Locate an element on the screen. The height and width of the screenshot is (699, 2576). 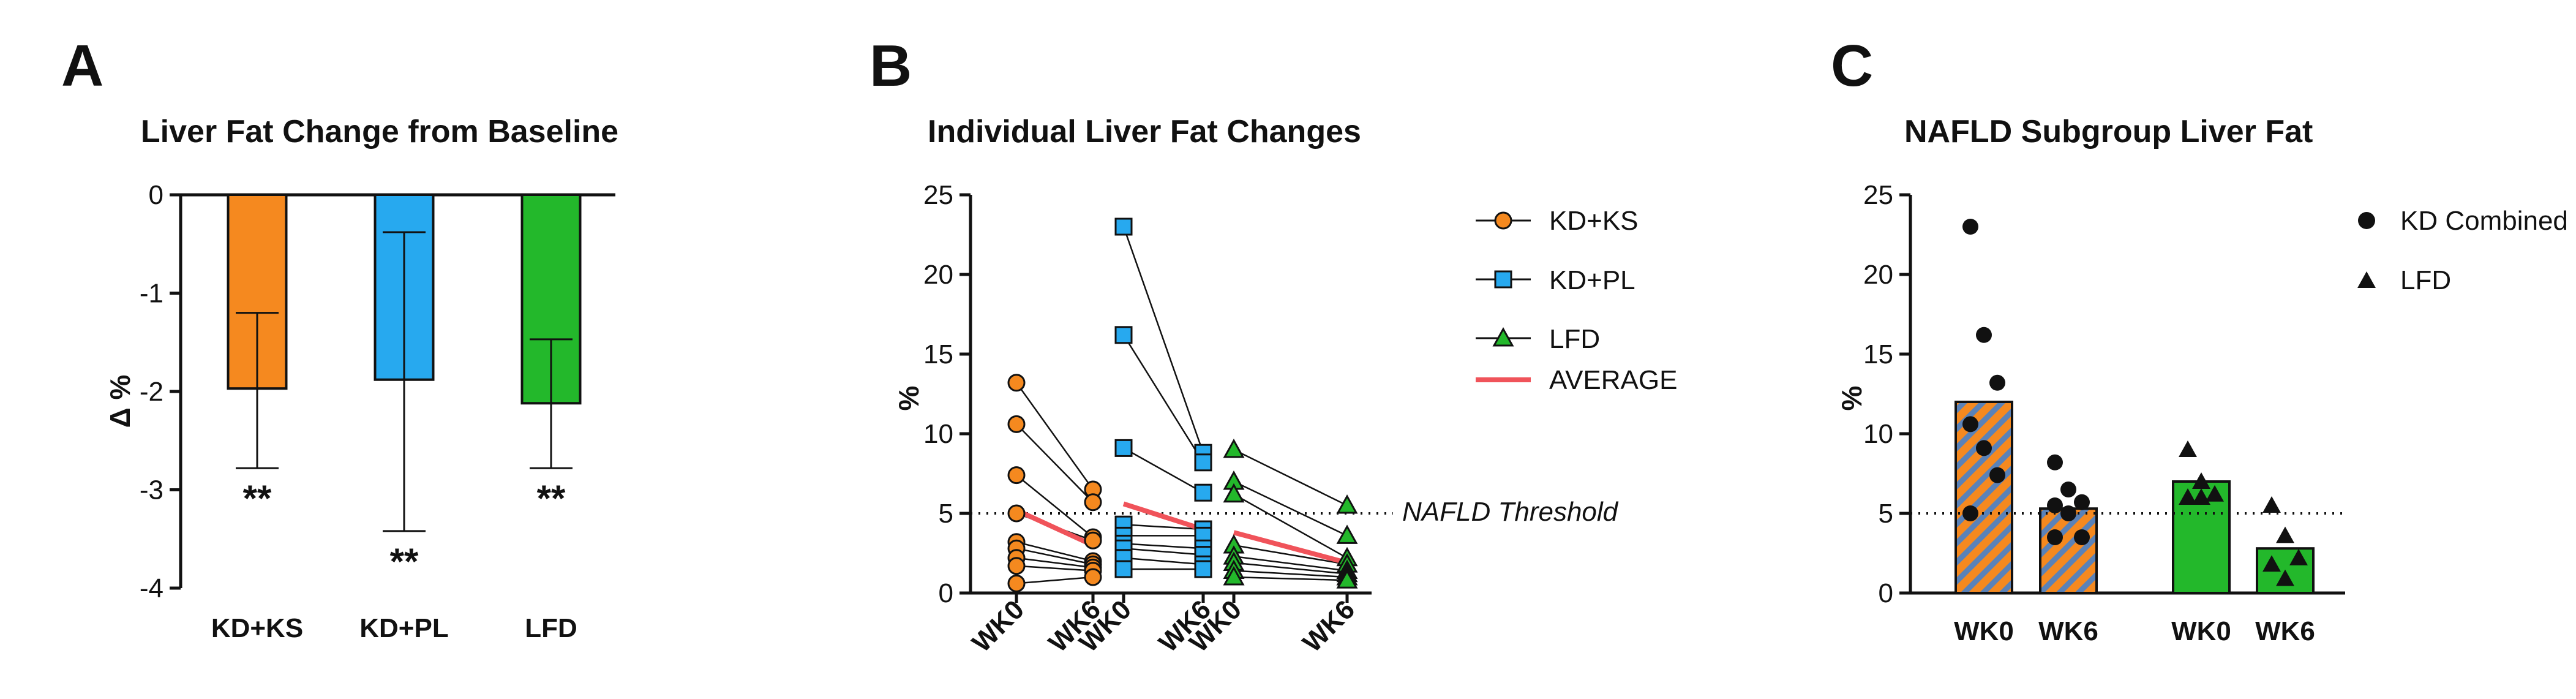
panel-c-y-tick-label: 20 is located at coordinates (1878, 275).